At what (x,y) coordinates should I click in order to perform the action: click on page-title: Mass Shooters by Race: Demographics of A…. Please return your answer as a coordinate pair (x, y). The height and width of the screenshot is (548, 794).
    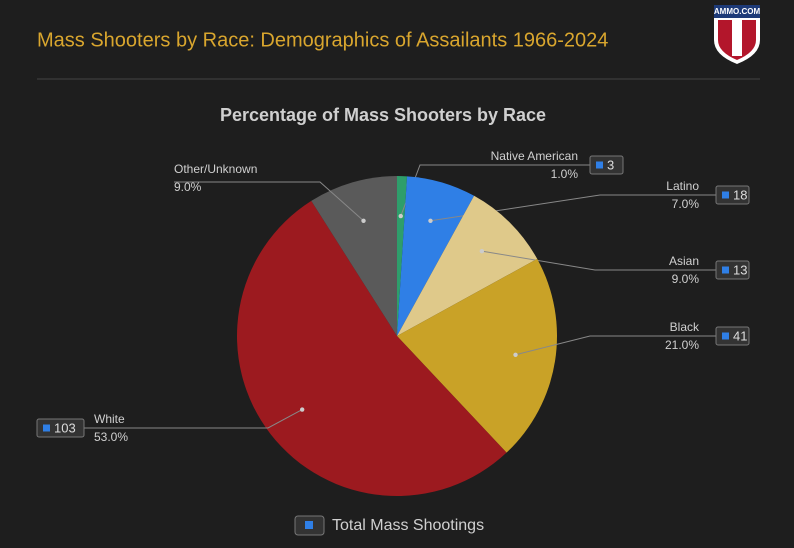
    Looking at the image, I should click on (322, 40).